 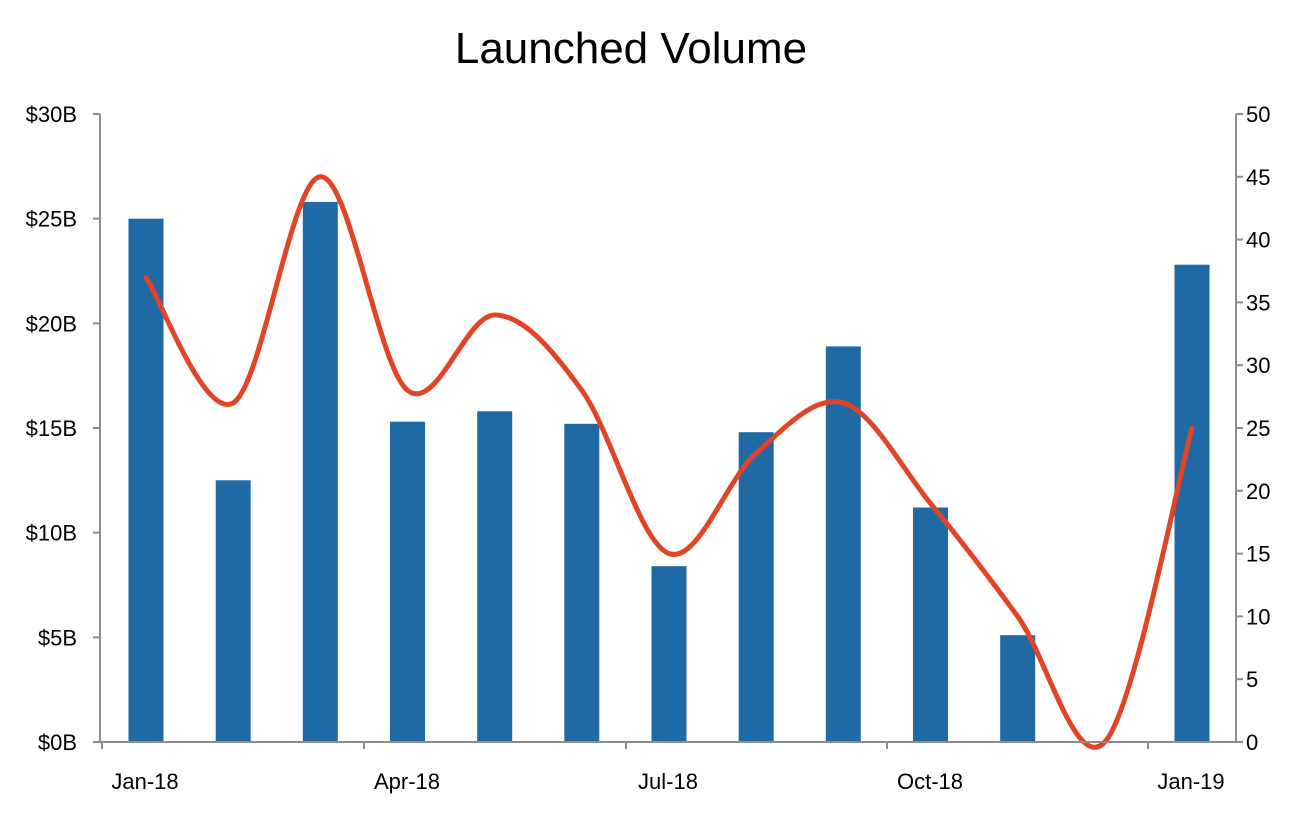 I want to click on left-tick-label: $10B, so click(x=51, y=533).